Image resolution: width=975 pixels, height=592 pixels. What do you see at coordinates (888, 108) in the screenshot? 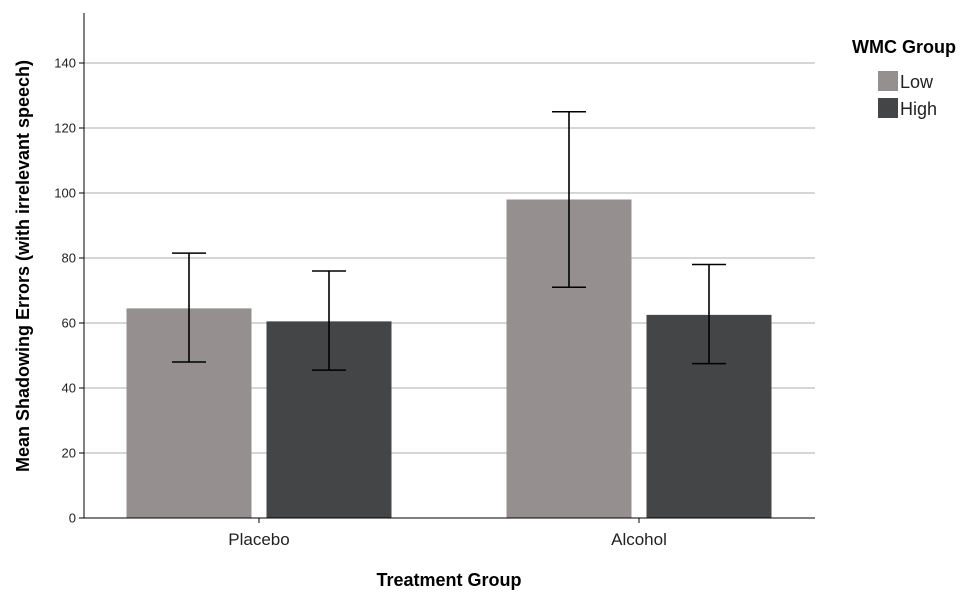
I see `legend-swatch-high` at bounding box center [888, 108].